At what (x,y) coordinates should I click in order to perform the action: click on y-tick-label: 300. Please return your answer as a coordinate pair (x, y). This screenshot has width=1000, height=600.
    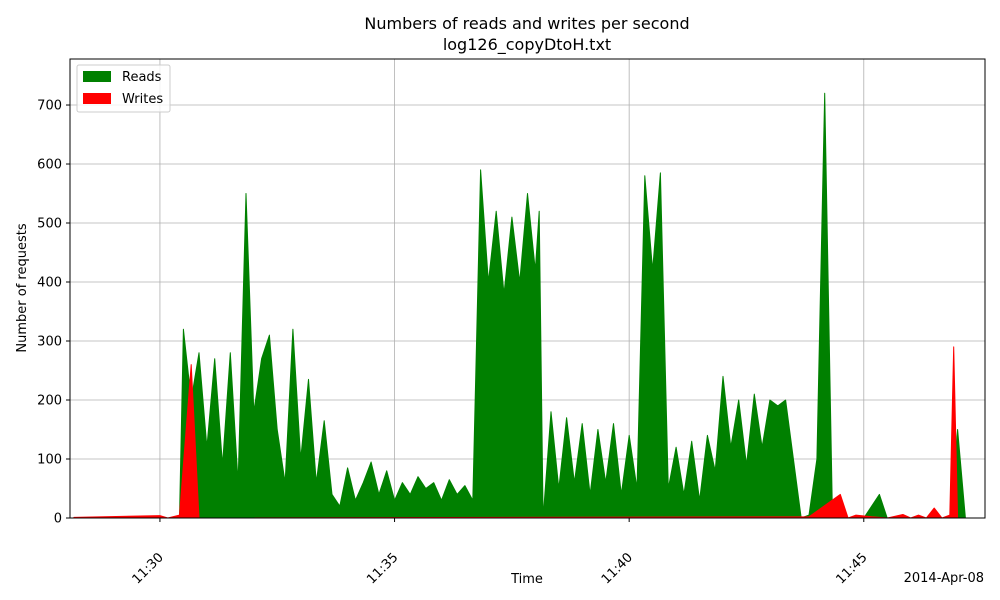
    Looking at the image, I should click on (49, 342).